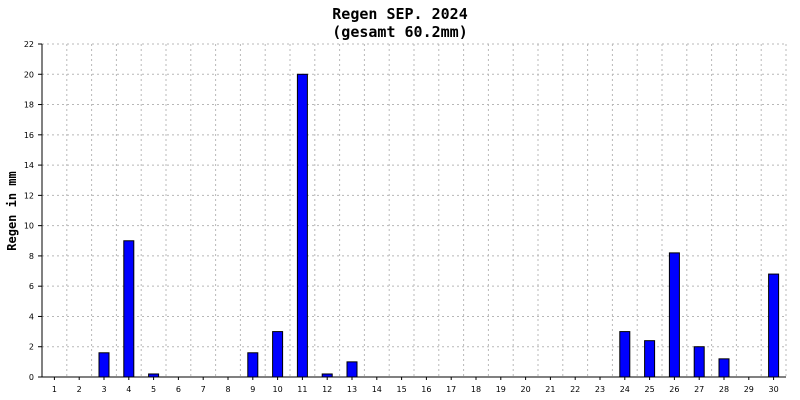 This screenshot has width=800, height=400. What do you see at coordinates (31, 256) in the screenshot?
I see `y-tick-label: 8` at bounding box center [31, 256].